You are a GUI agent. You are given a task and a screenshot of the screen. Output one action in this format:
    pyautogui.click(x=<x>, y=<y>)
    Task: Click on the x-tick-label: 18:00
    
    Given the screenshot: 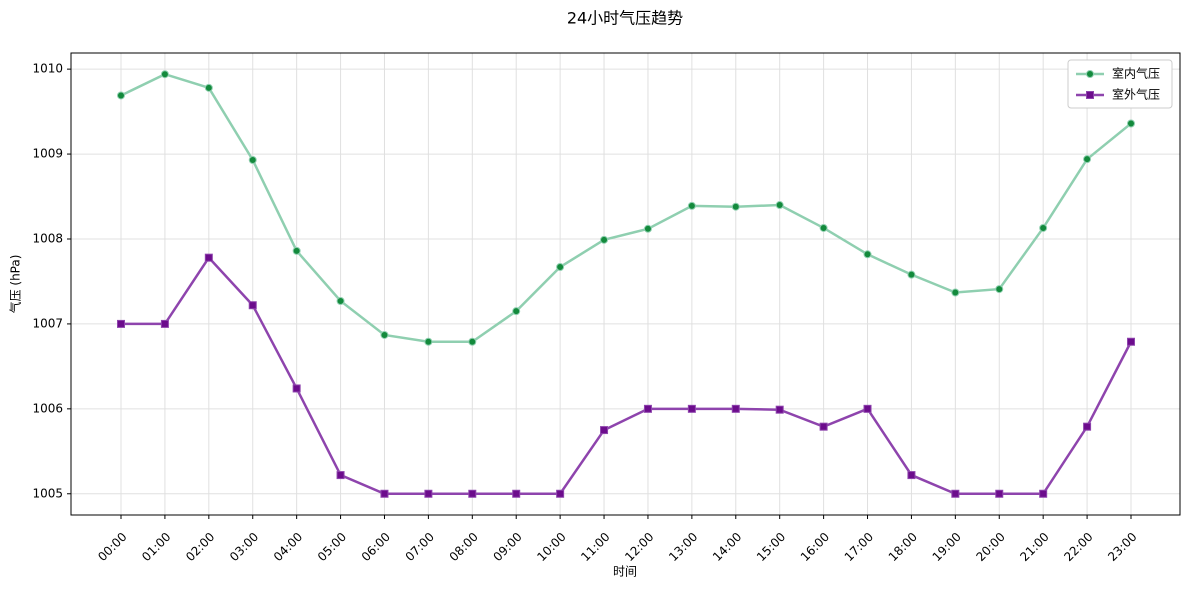 What is the action you would take?
    pyautogui.click(x=903, y=547)
    